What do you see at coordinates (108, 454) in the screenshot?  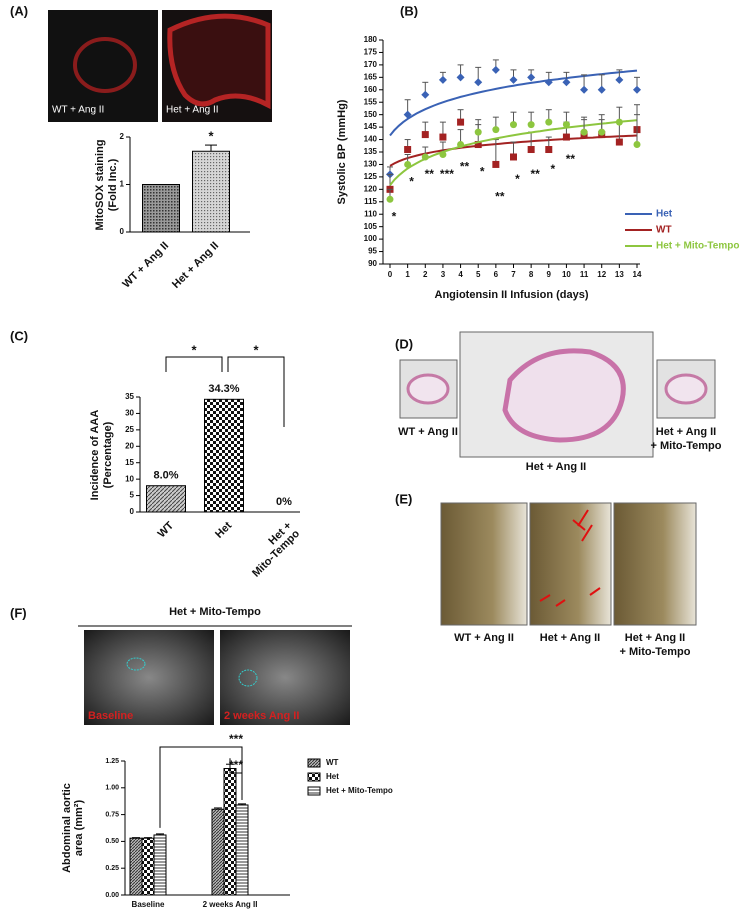 I see `y-axis-label: (Percentage)` at bounding box center [108, 454].